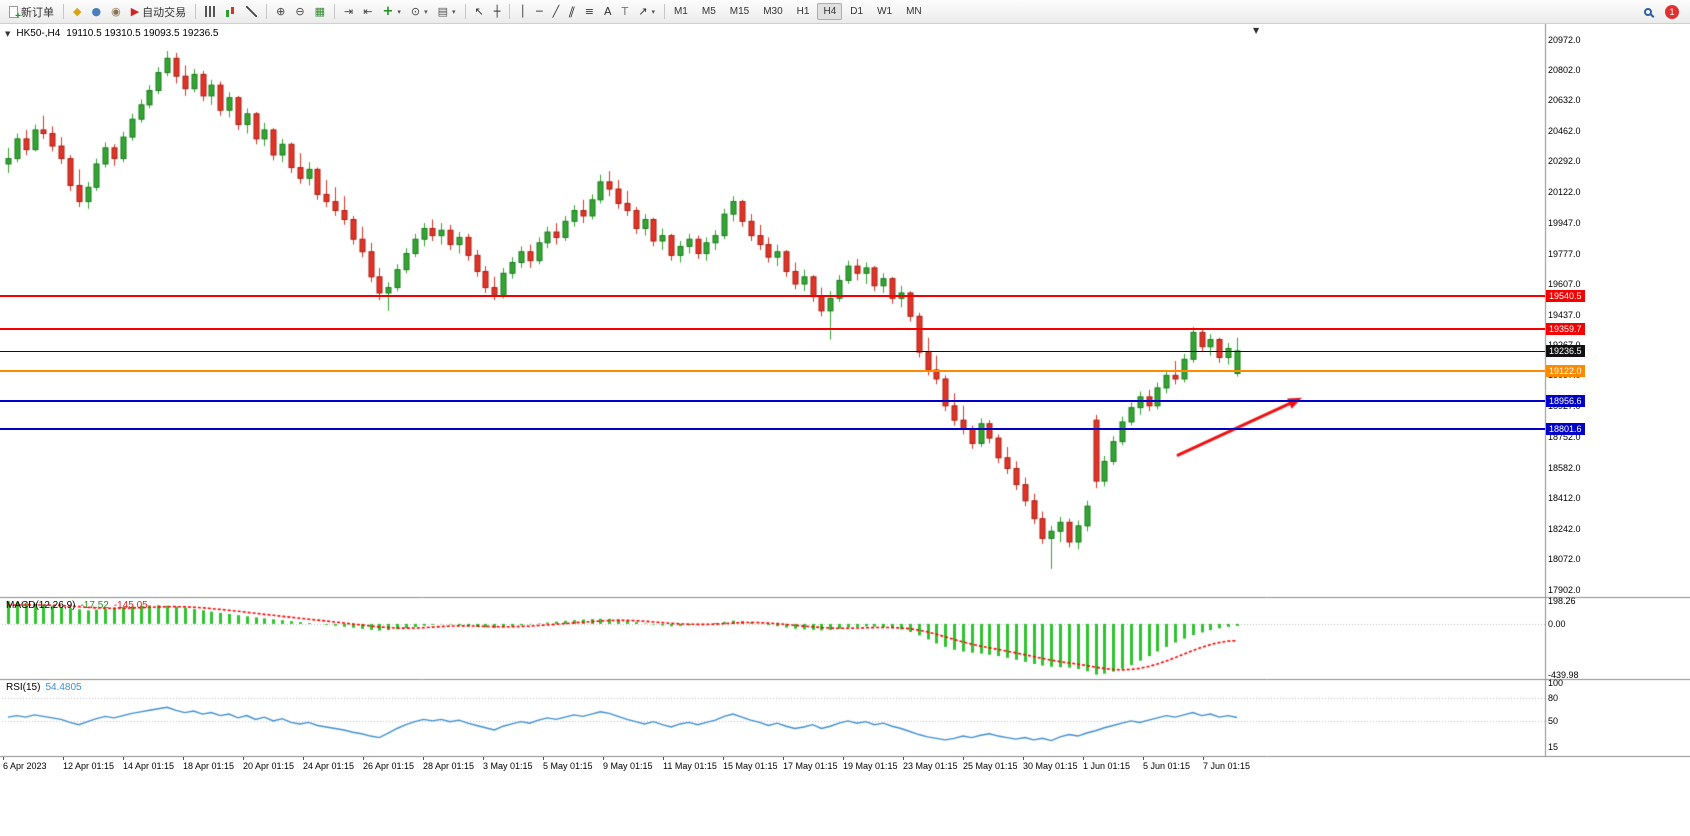 This screenshot has width=1690, height=836. I want to click on fibonacci-button: ≡, so click(589, 12).